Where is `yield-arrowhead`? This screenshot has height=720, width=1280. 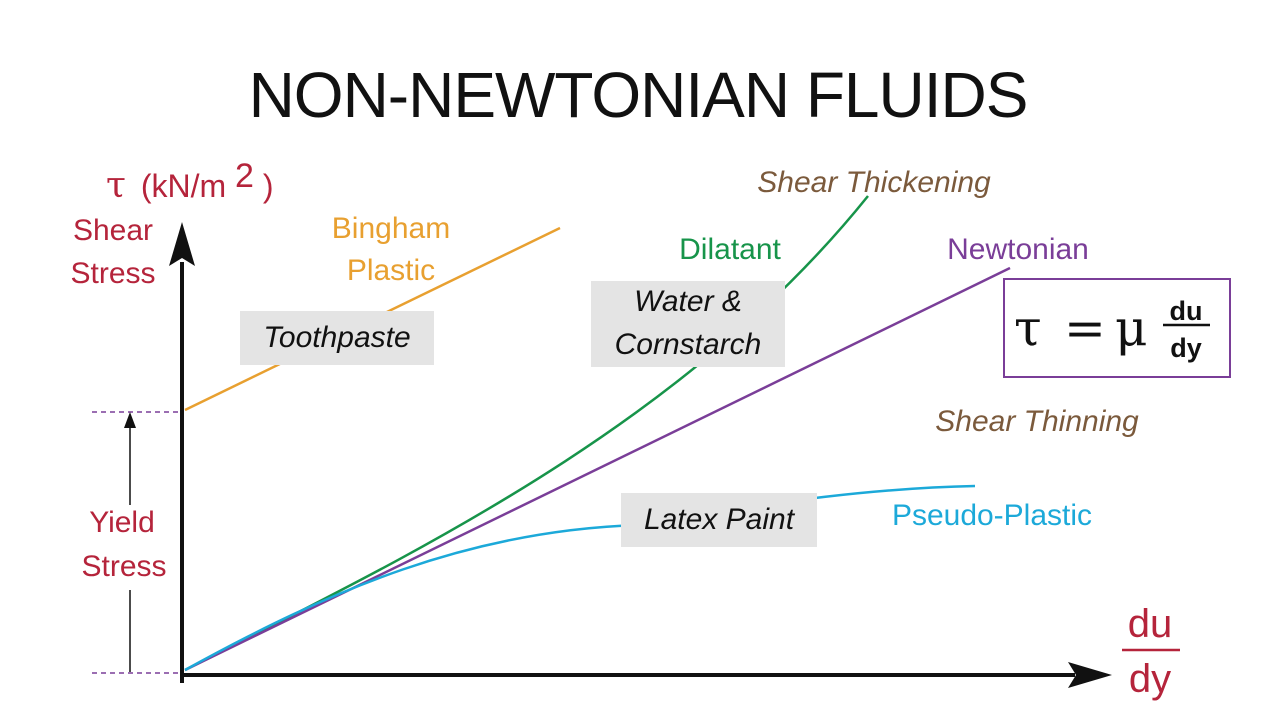
yield-arrowhead is located at coordinates (130, 420).